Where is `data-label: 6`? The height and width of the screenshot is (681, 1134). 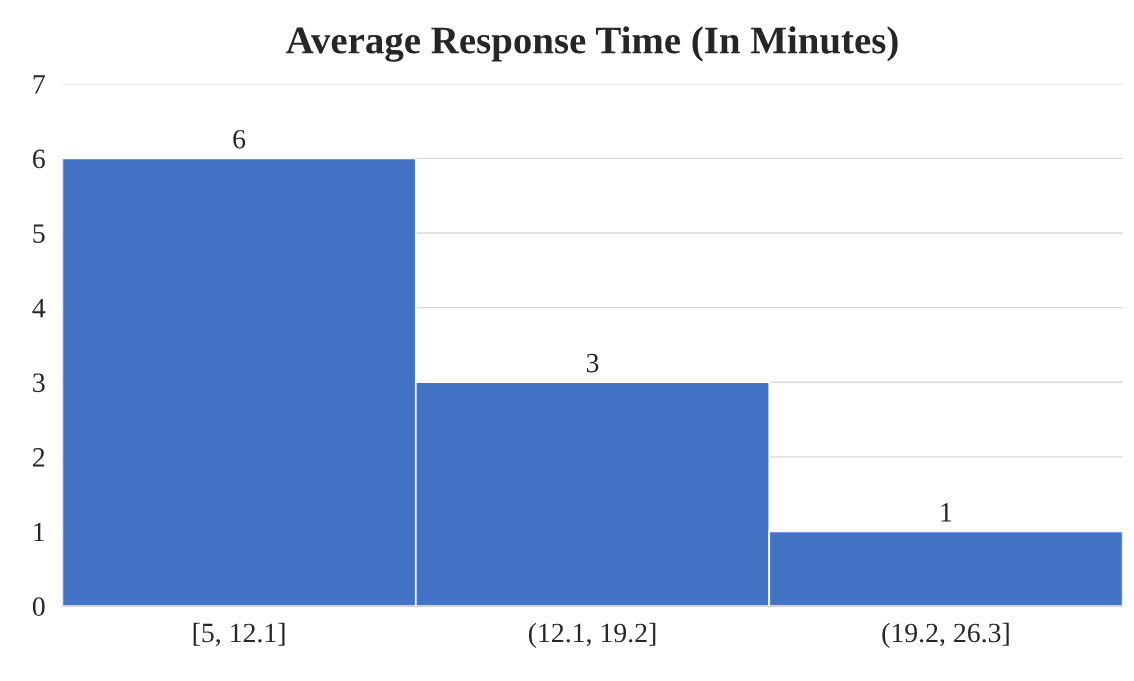
data-label: 6 is located at coordinates (239, 139).